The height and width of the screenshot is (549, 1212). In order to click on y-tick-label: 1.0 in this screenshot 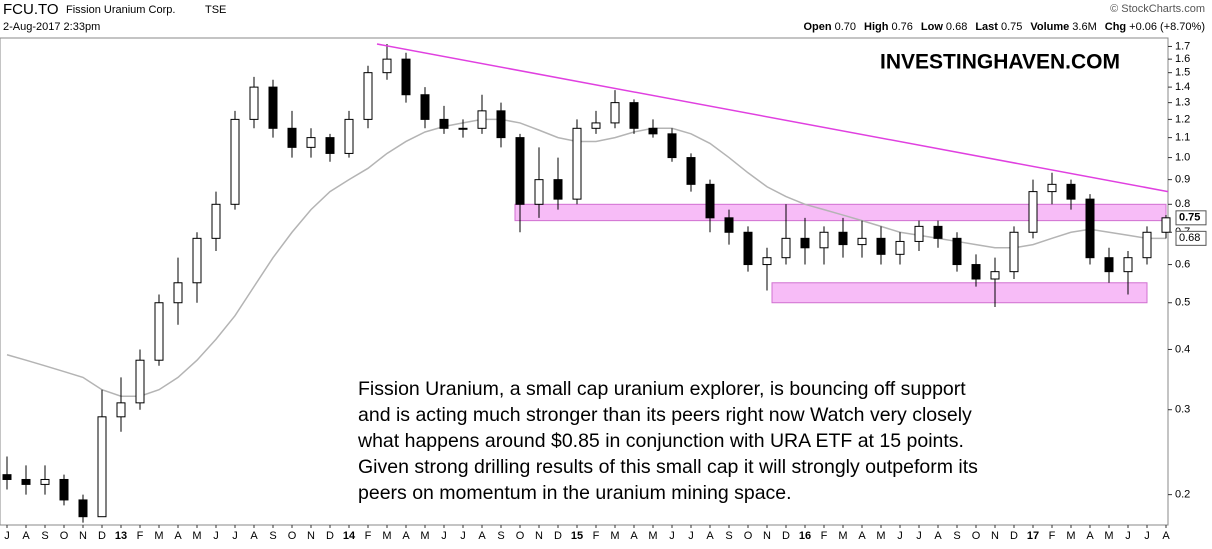, I will do `click(1182, 157)`.